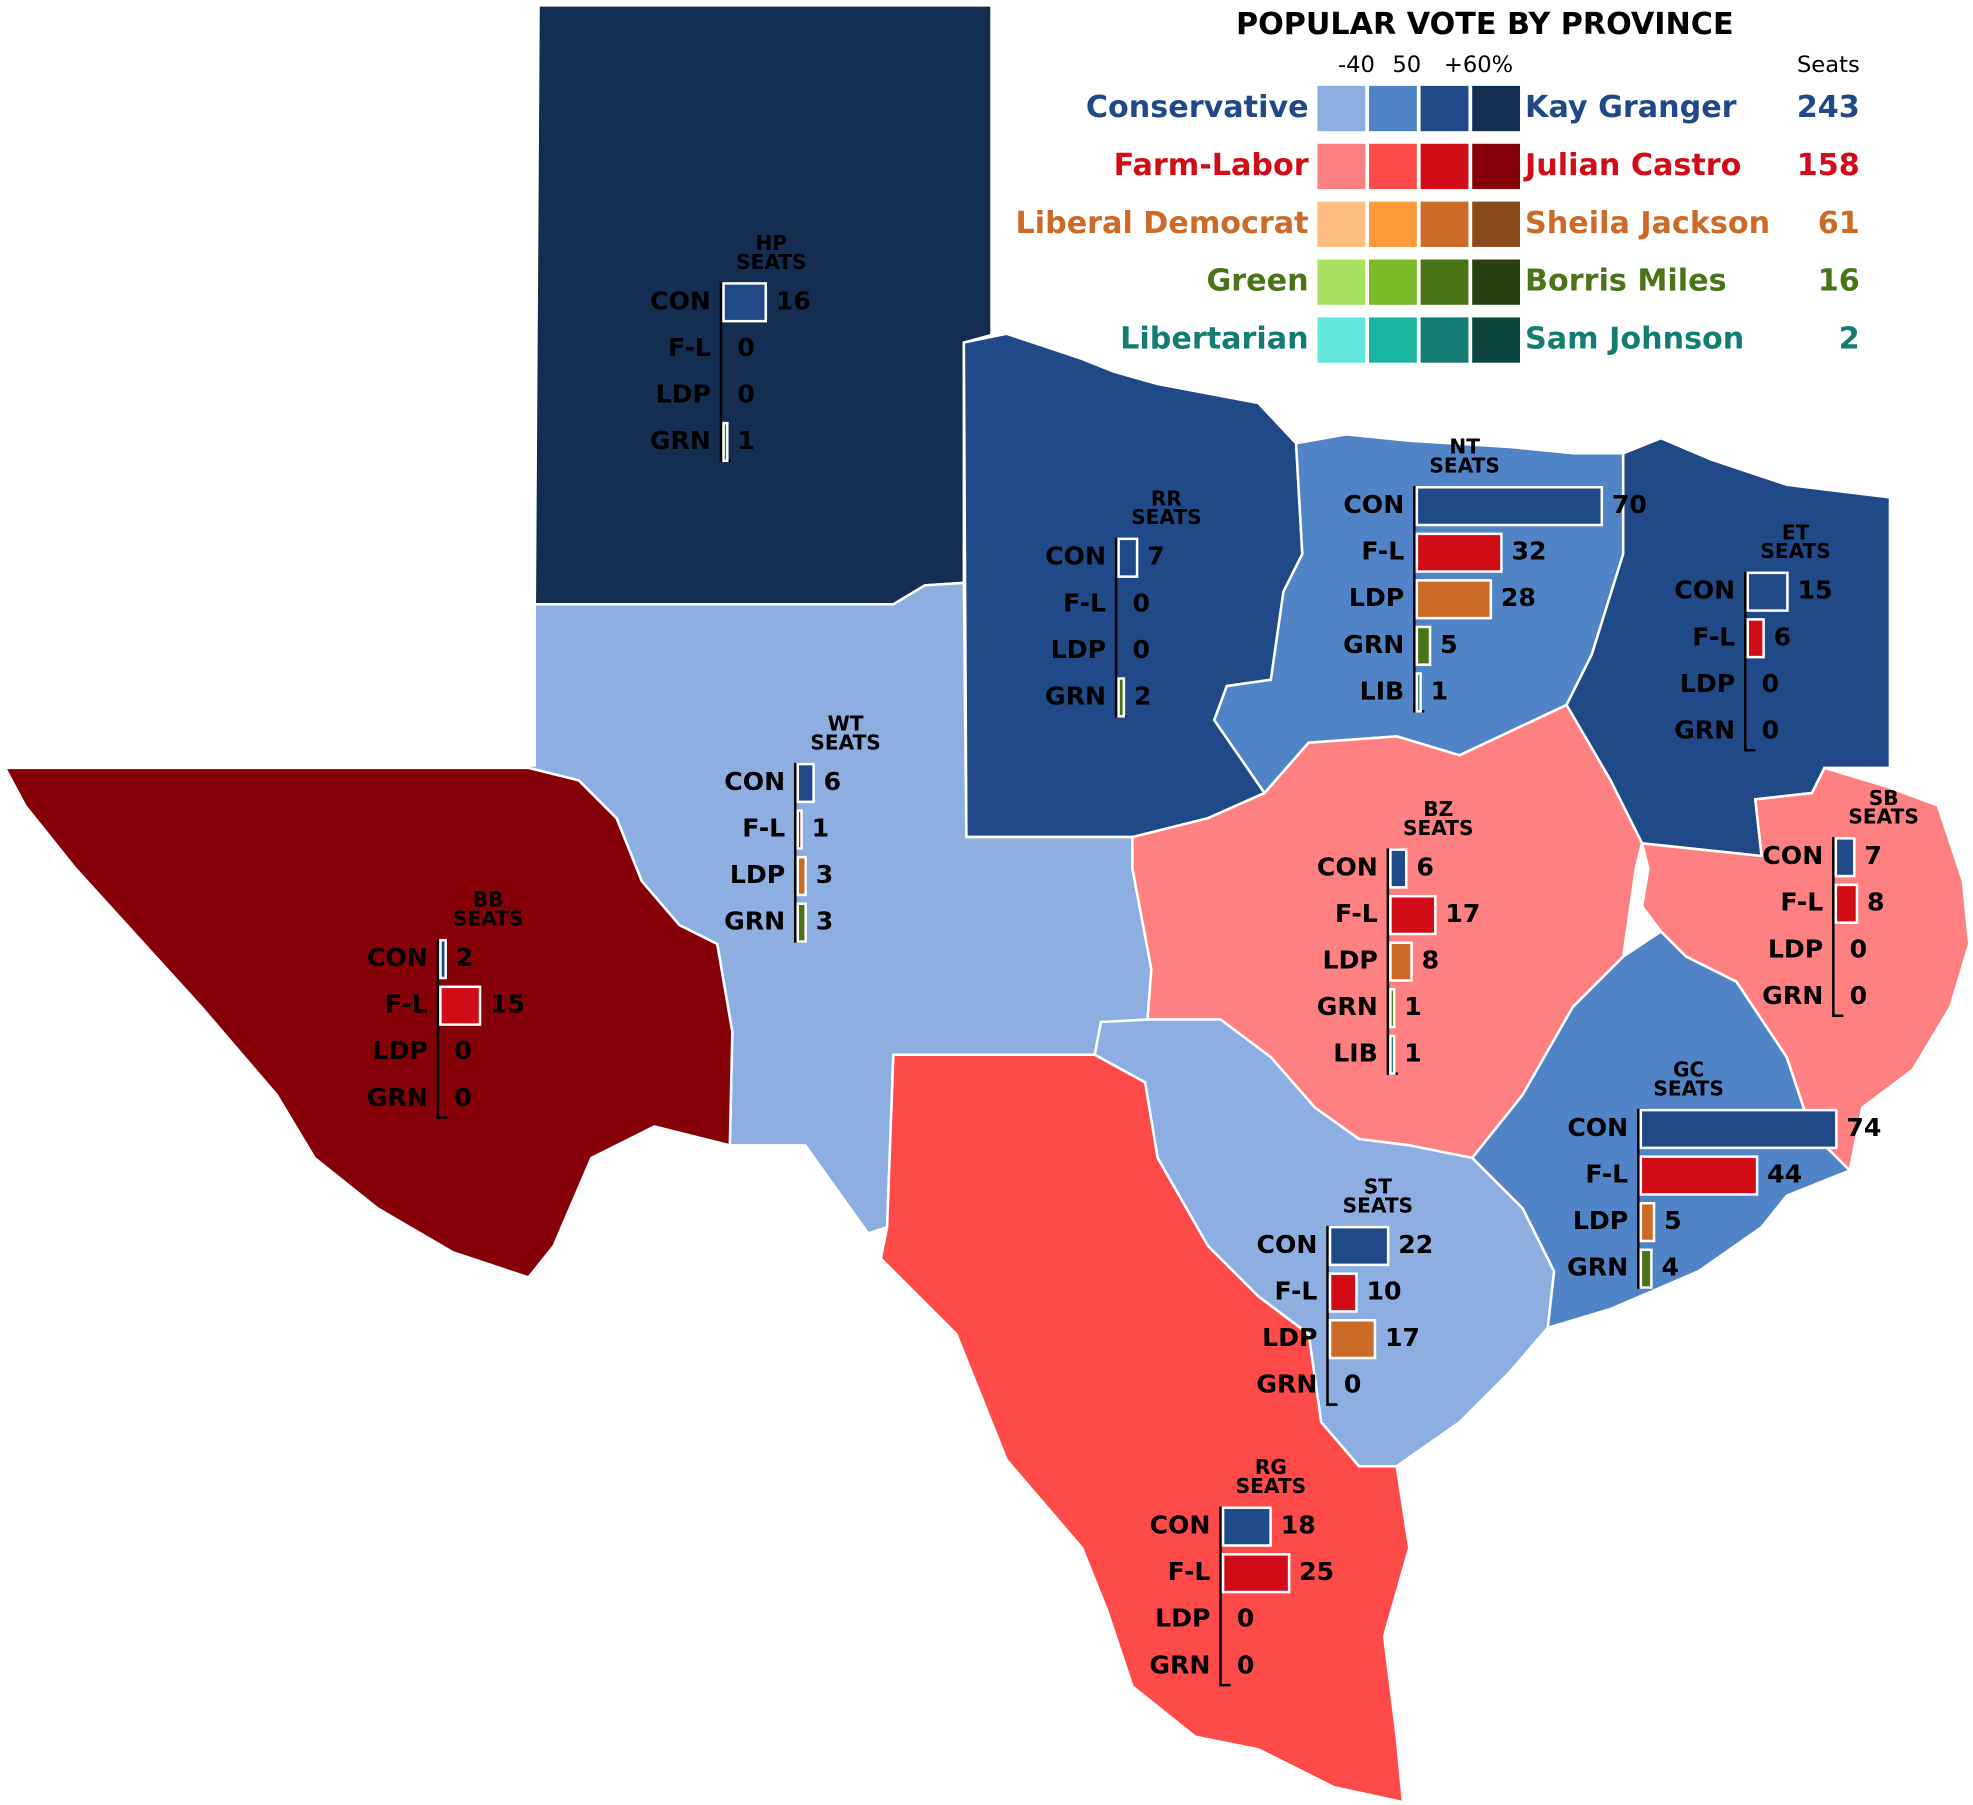 The height and width of the screenshot is (1805, 1973). I want to click on leader-name: Sam Johnson, so click(1634, 339).